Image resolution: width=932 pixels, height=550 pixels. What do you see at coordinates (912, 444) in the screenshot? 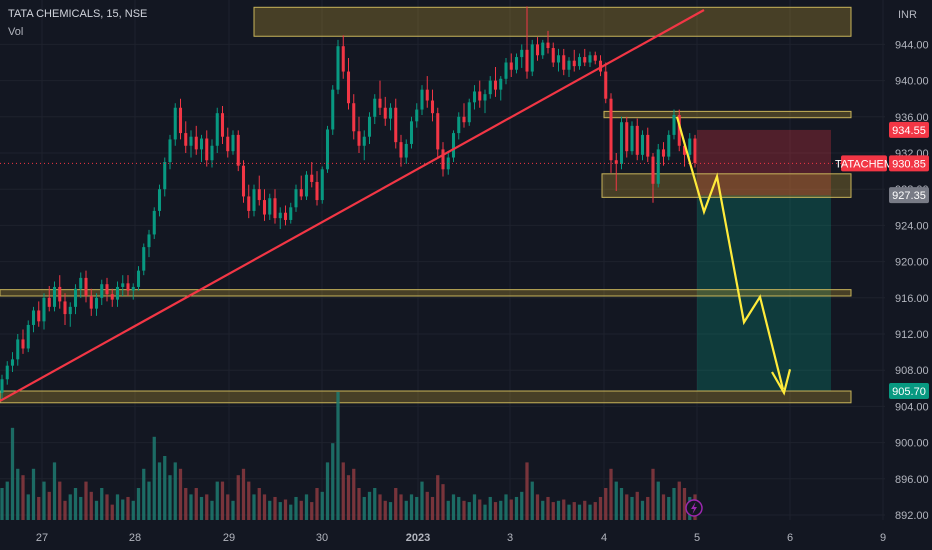
I see `price-tick-label: 900.00` at bounding box center [912, 444].